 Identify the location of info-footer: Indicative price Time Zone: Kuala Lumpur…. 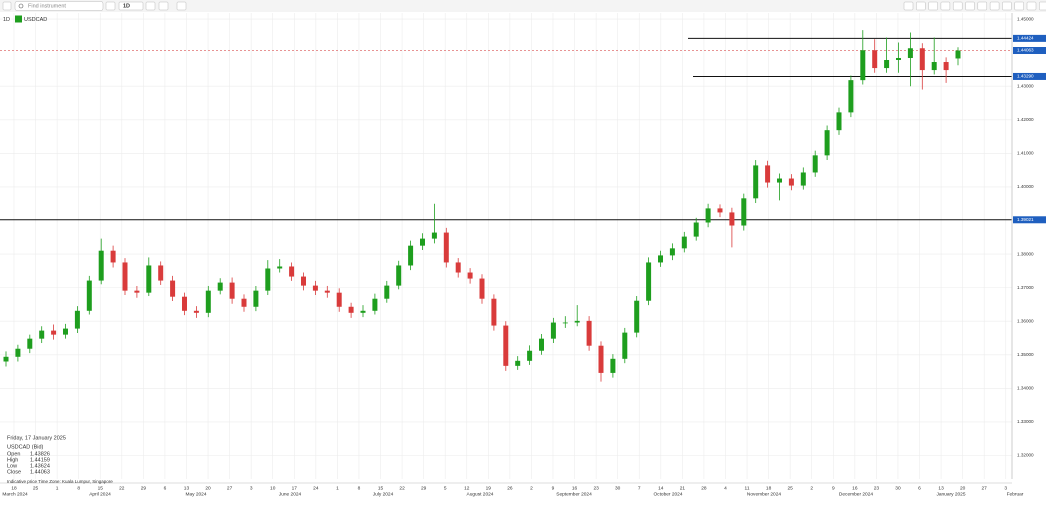
(60, 481).